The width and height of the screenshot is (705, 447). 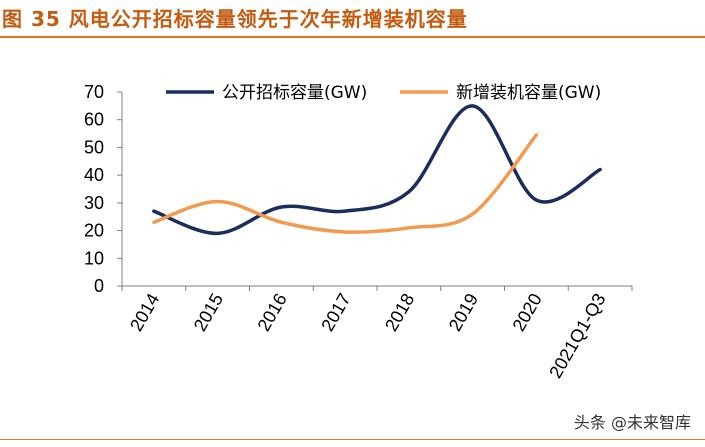 I want to click on watermark: 头条 @未来智库, so click(x=632, y=422).